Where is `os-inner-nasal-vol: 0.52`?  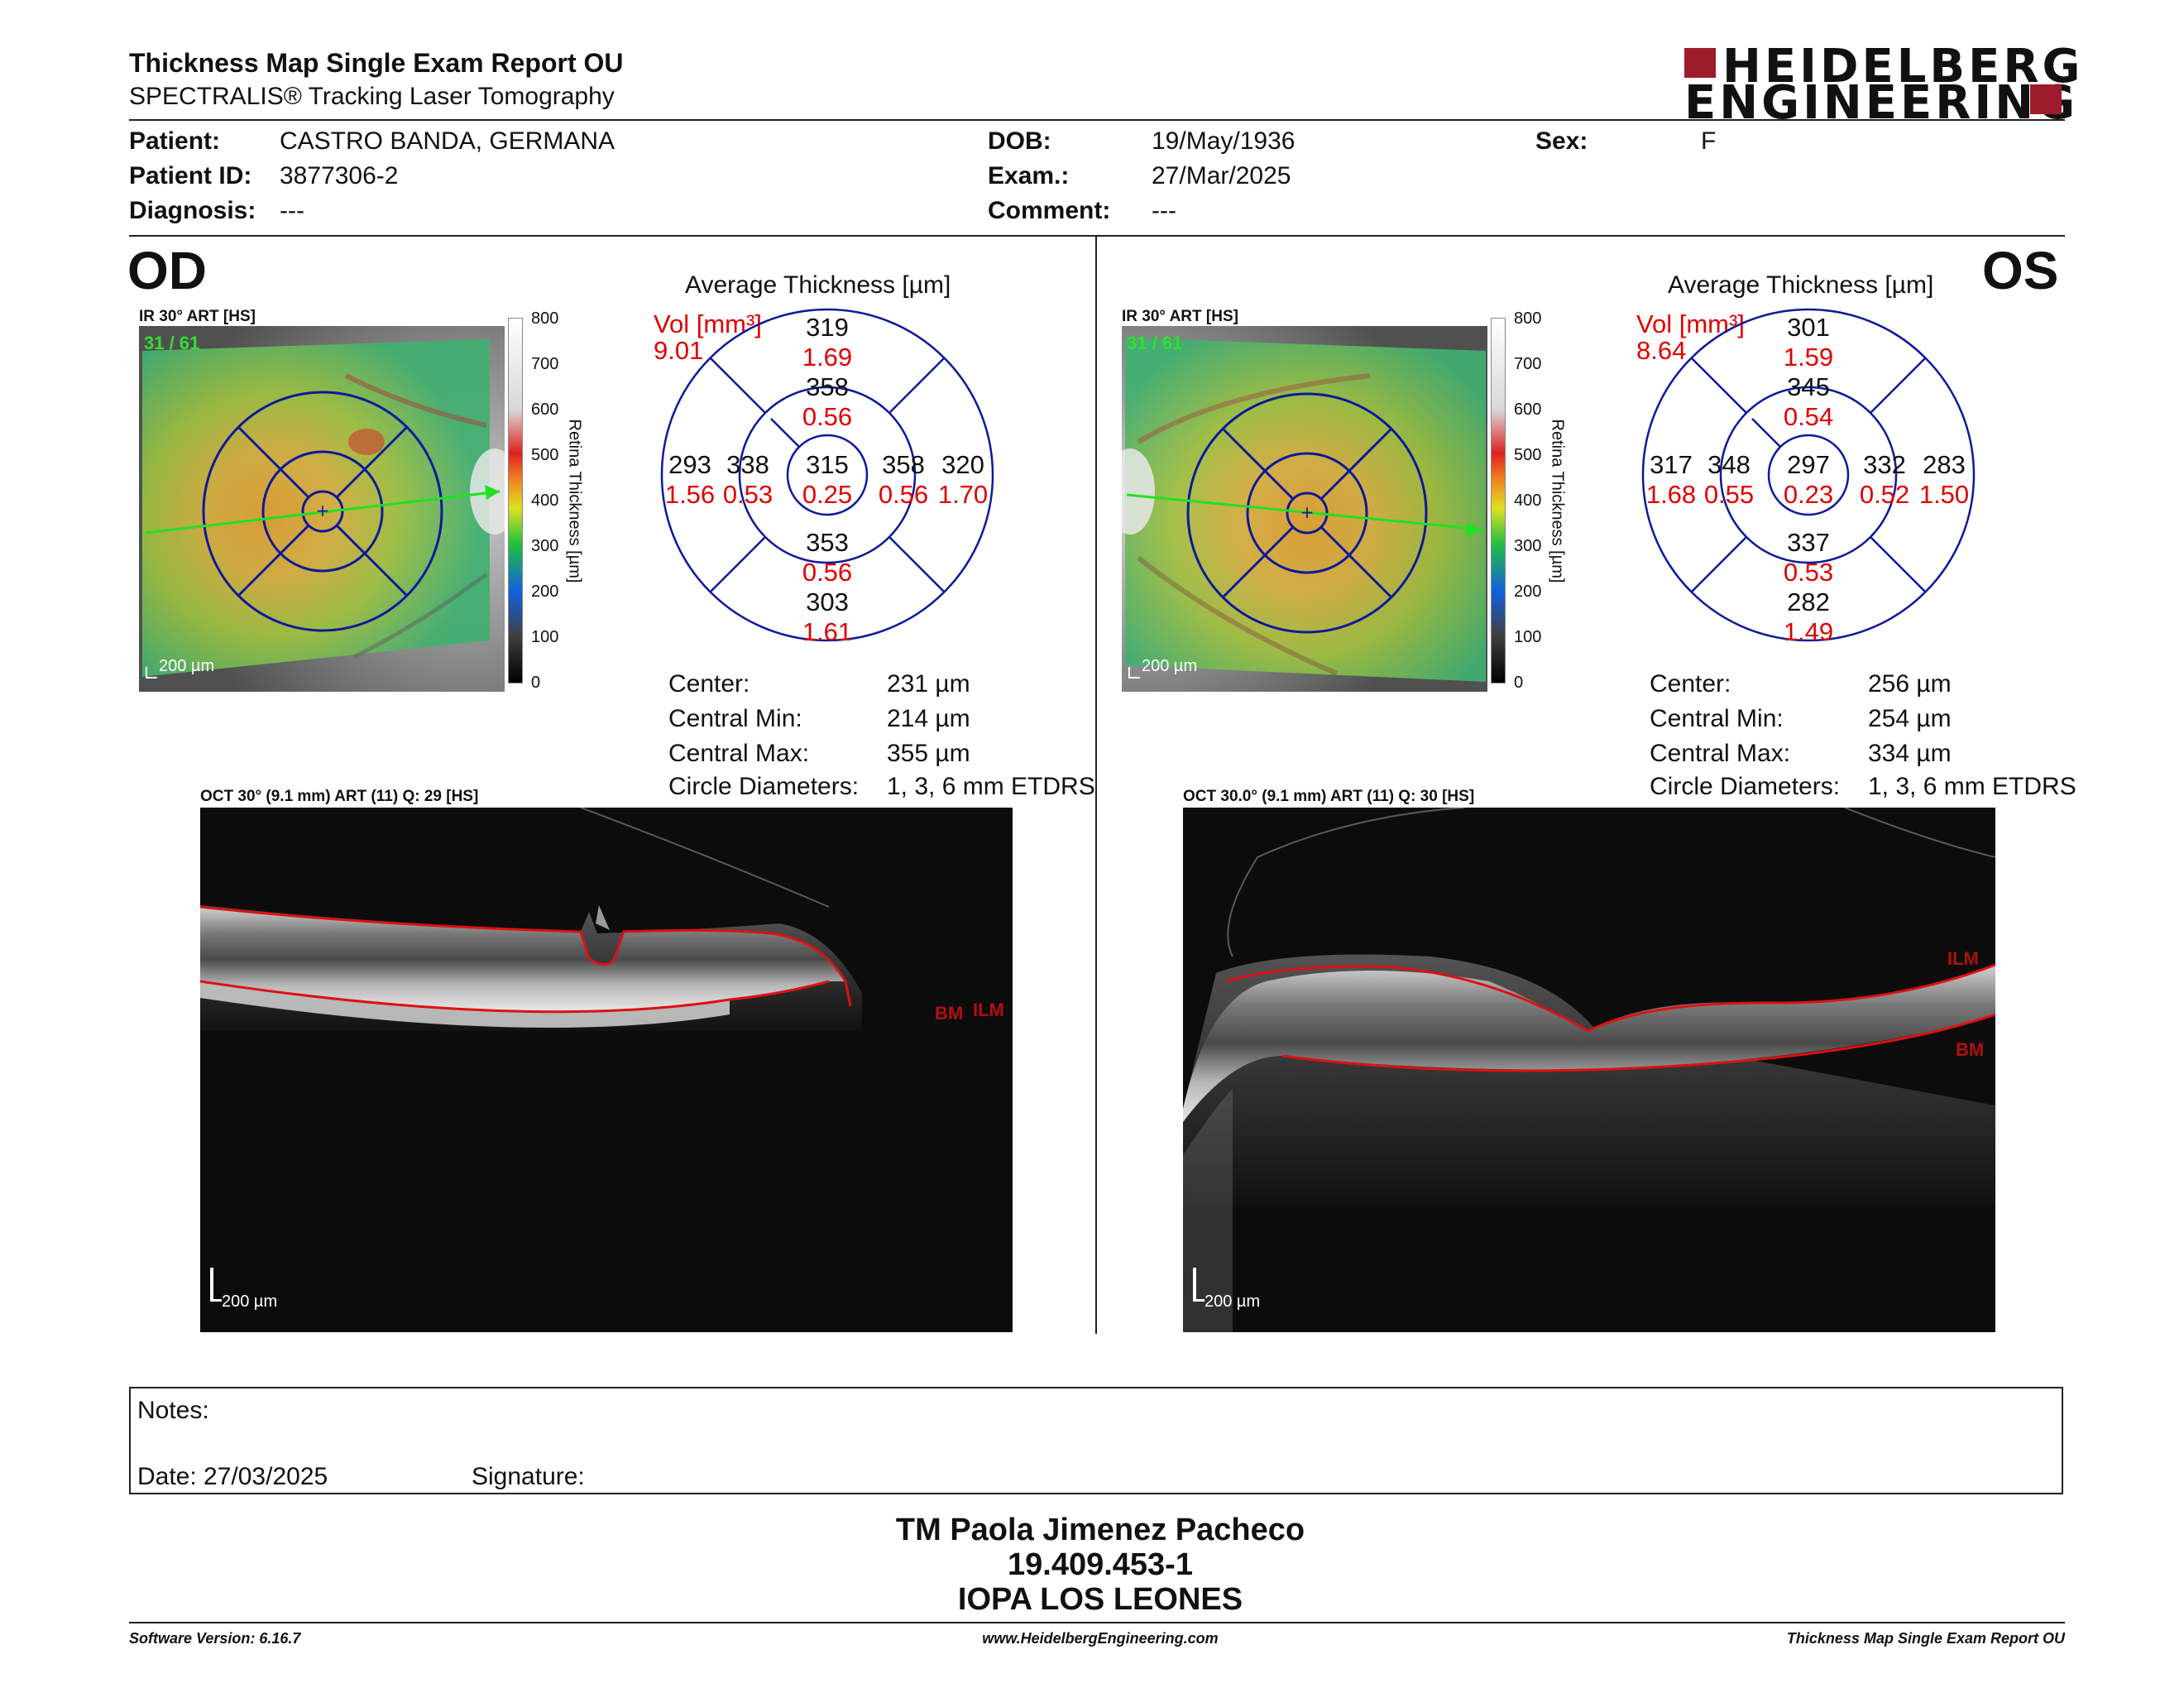 os-inner-nasal-vol: 0.52 is located at coordinates (1884, 494).